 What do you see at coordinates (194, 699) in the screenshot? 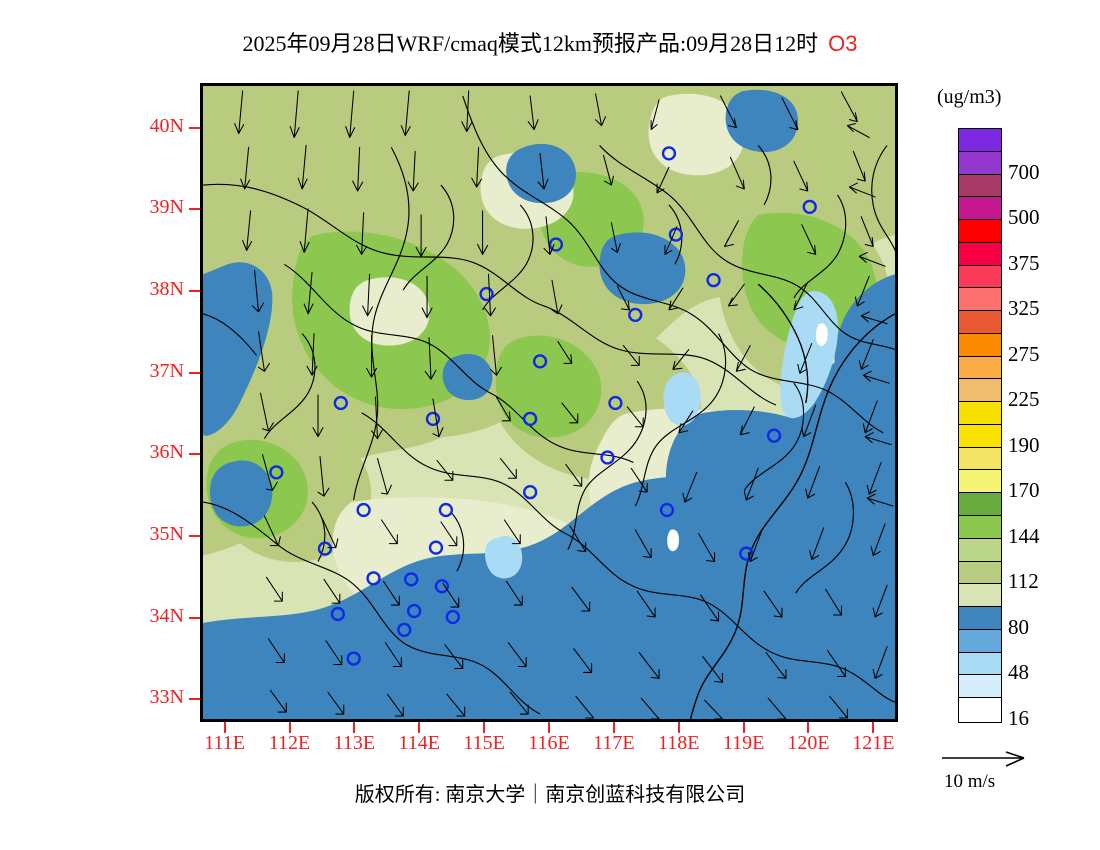
I see `lat-tick-33N` at bounding box center [194, 699].